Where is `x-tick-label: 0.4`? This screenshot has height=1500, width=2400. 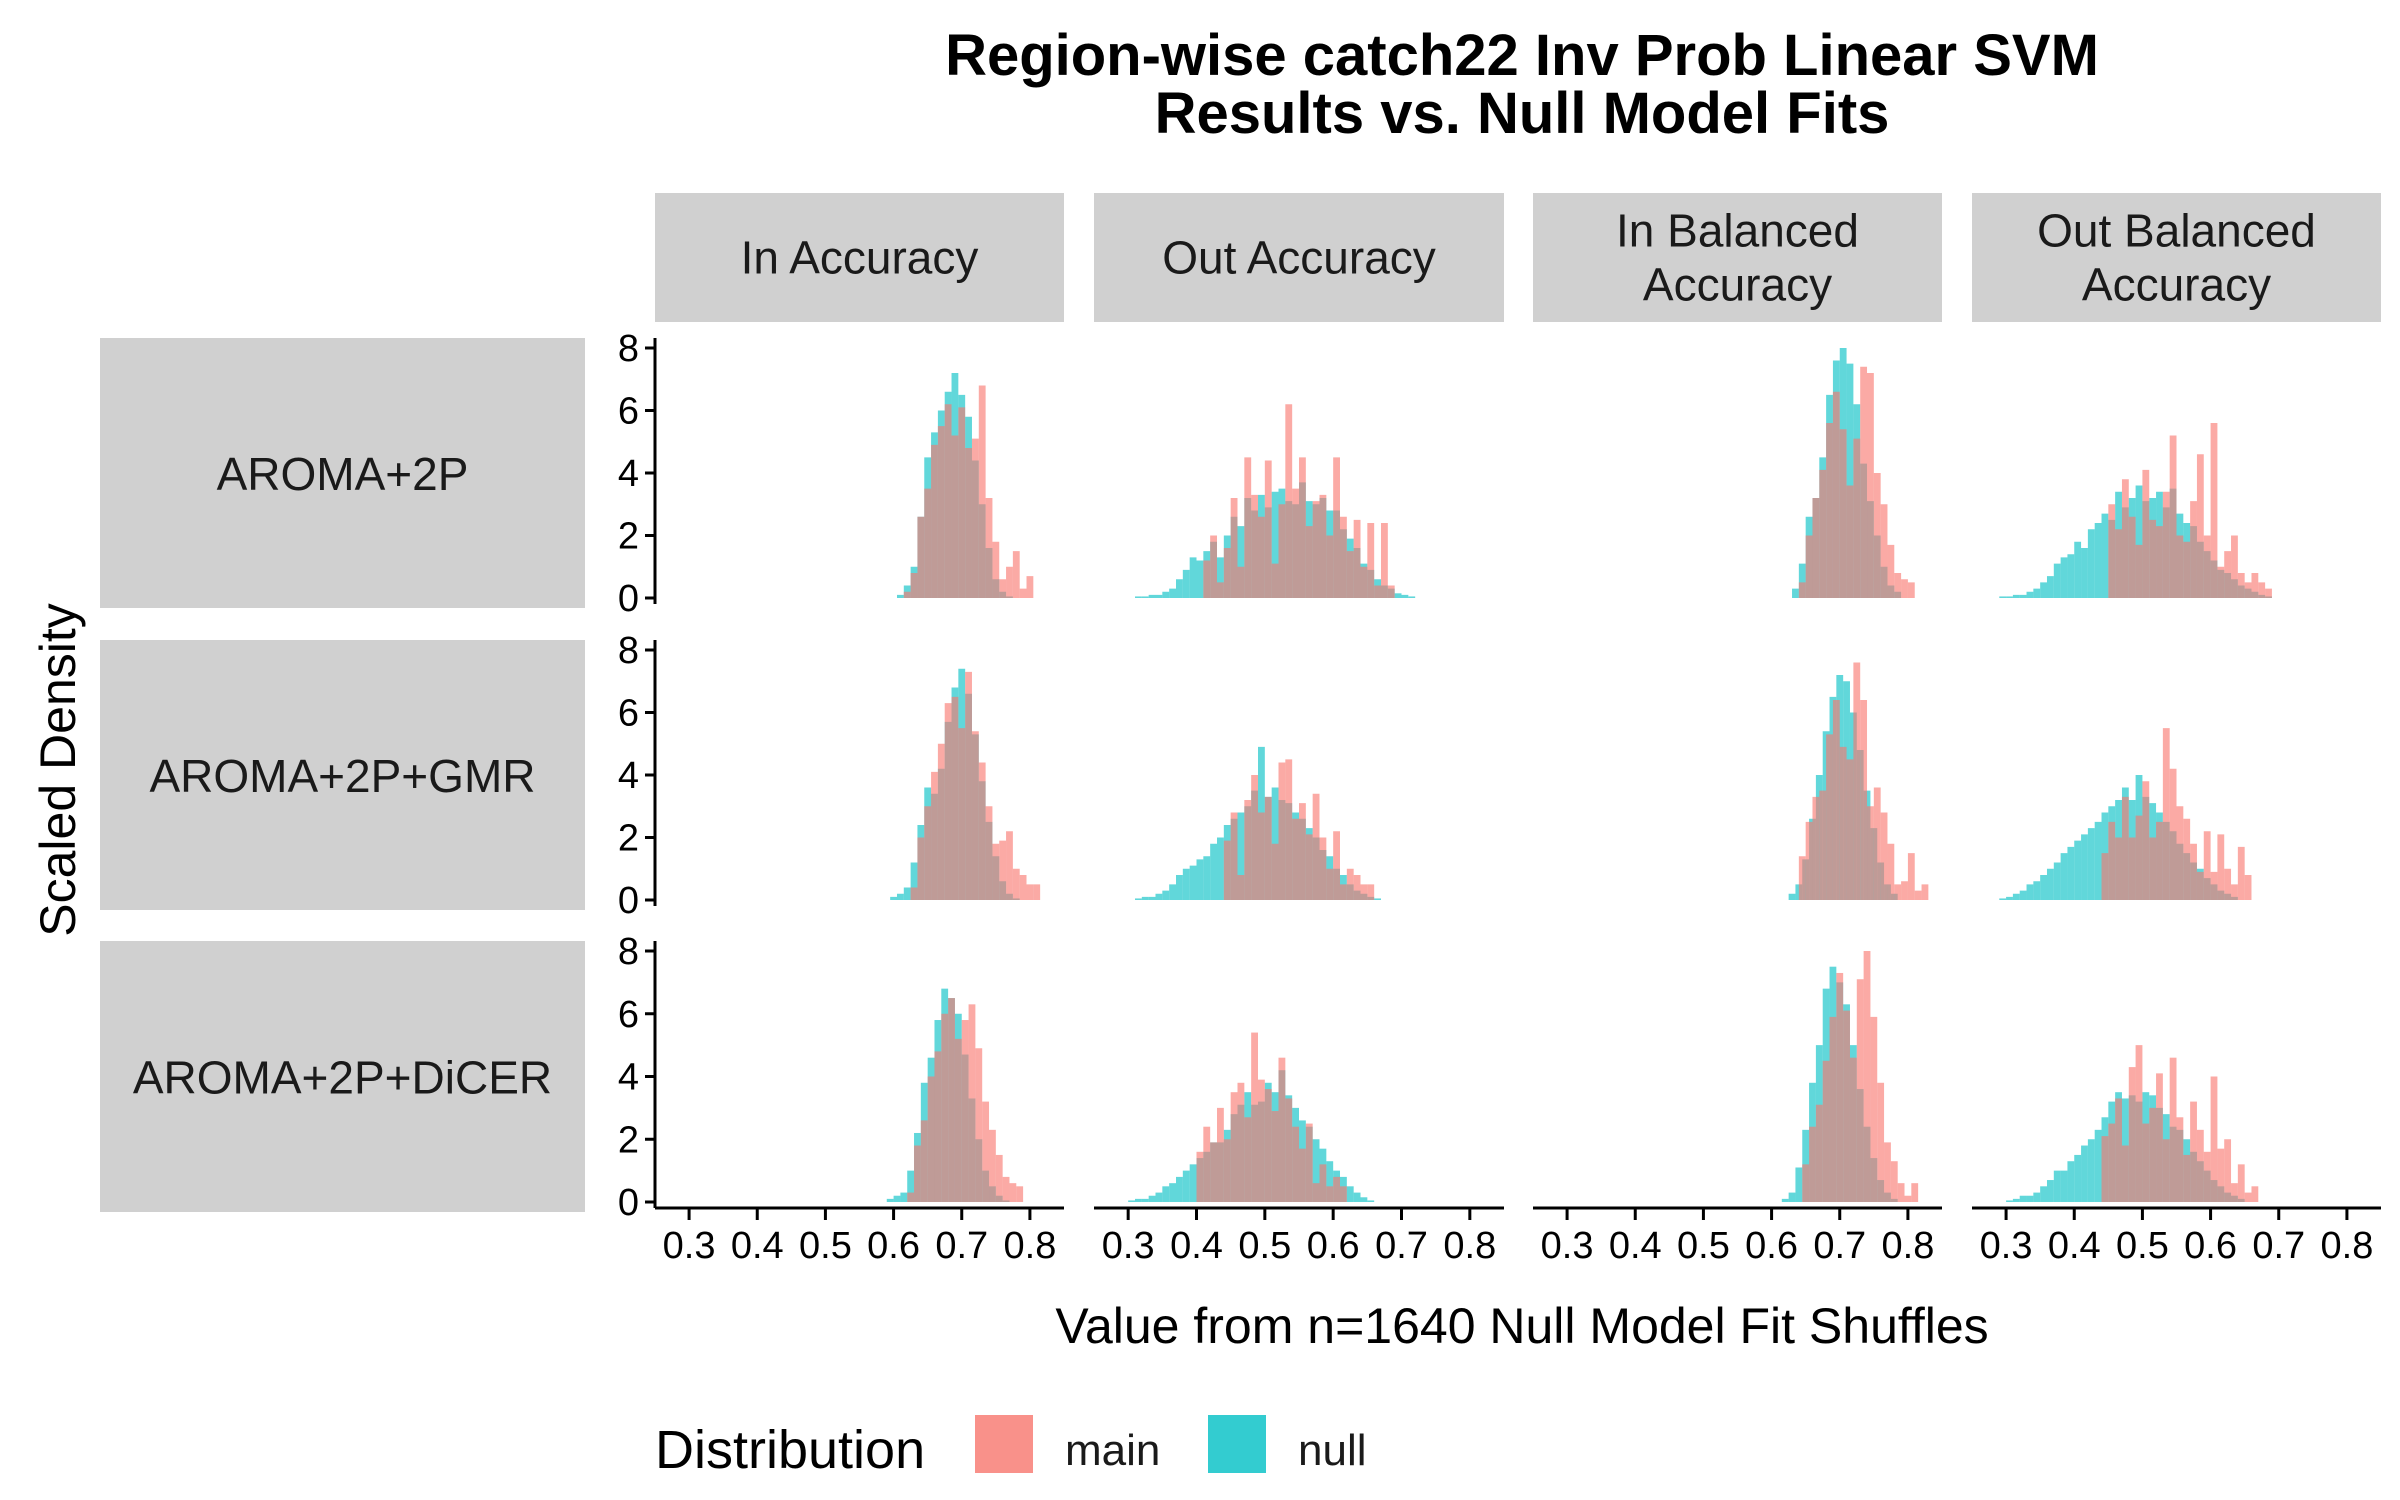
x-tick-label: 0.4 is located at coordinates (757, 1246).